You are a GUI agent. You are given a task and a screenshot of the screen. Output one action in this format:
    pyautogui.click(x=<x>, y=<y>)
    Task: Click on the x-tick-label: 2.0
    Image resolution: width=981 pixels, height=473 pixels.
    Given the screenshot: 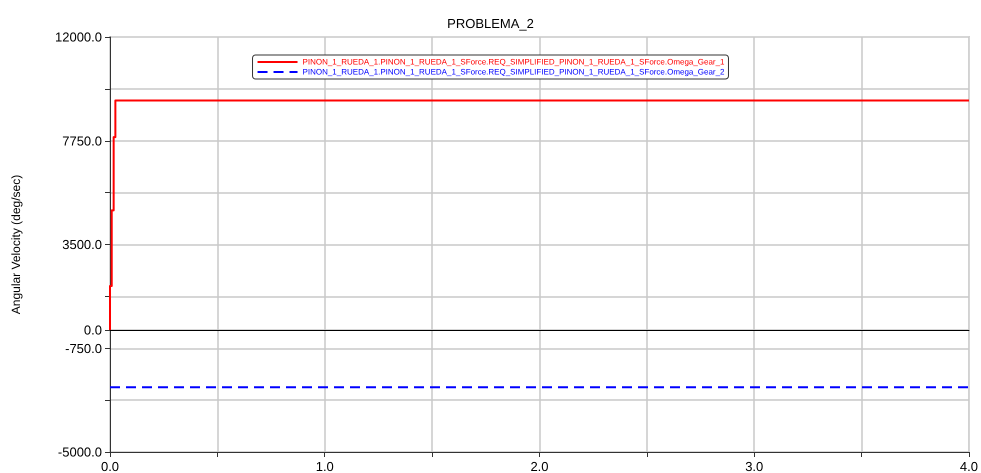 What is the action you would take?
    pyautogui.click(x=539, y=466)
    